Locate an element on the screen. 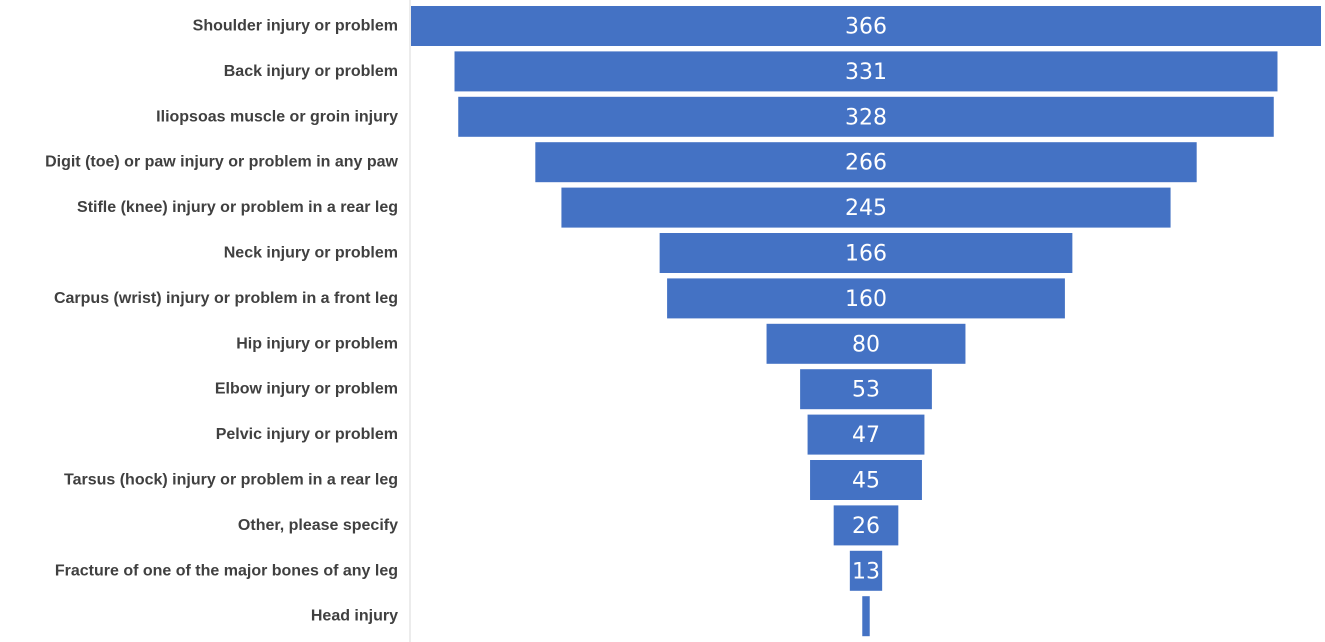 The image size is (1325, 642). category-label: Other, please specify is located at coordinates (318, 525).